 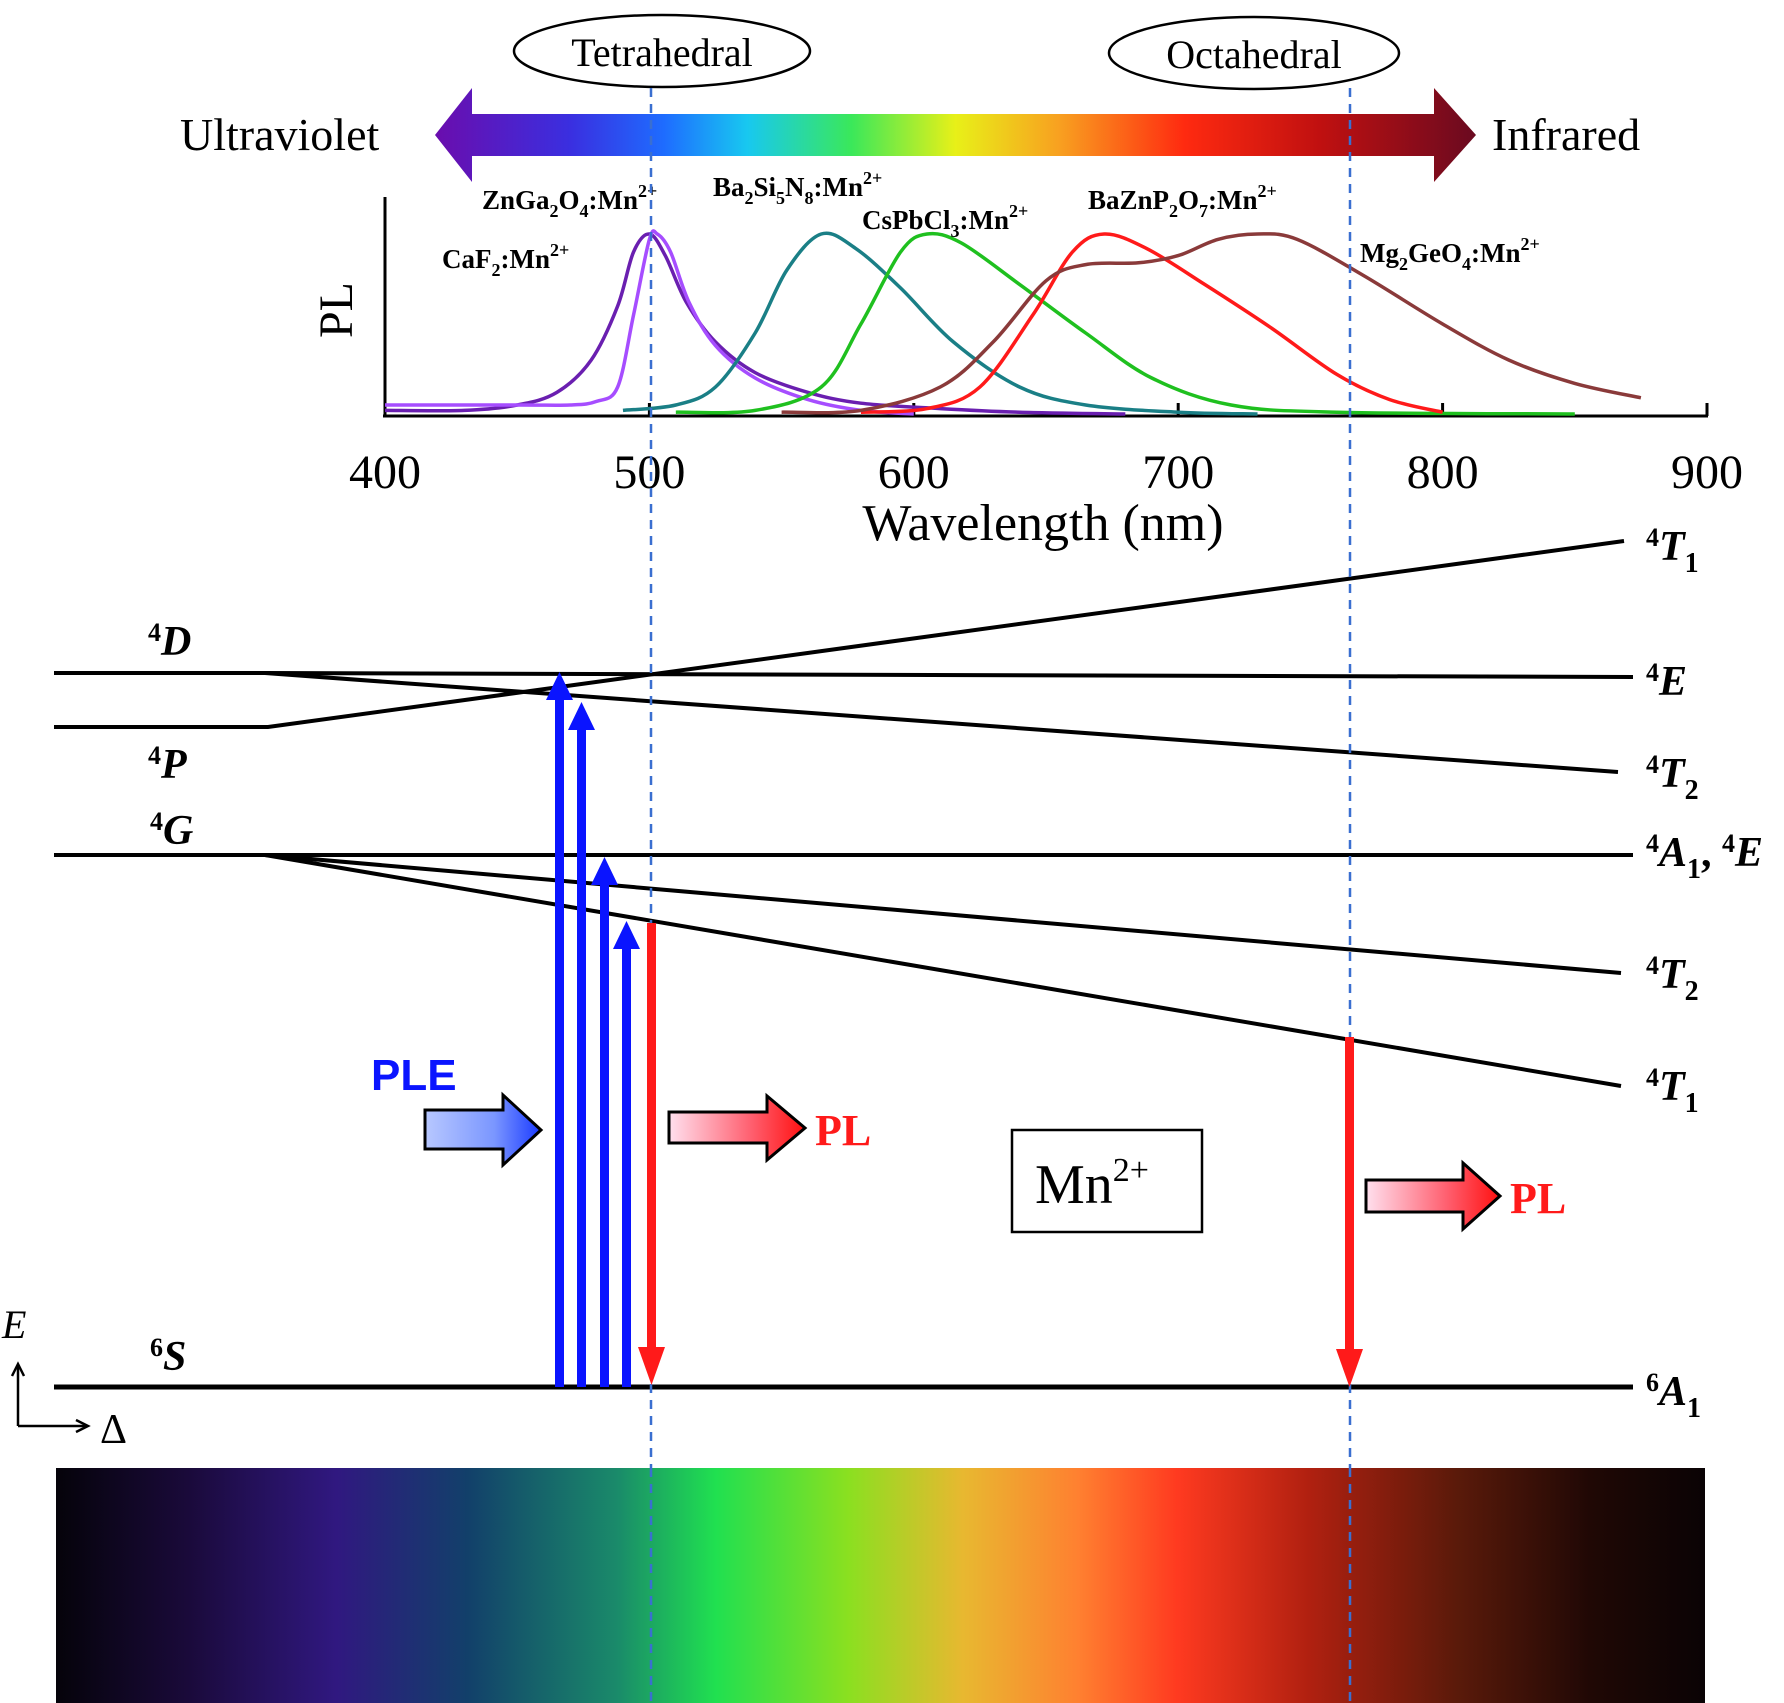 What do you see at coordinates (955, 135) in the screenshot?
I see `rainbow-arrow` at bounding box center [955, 135].